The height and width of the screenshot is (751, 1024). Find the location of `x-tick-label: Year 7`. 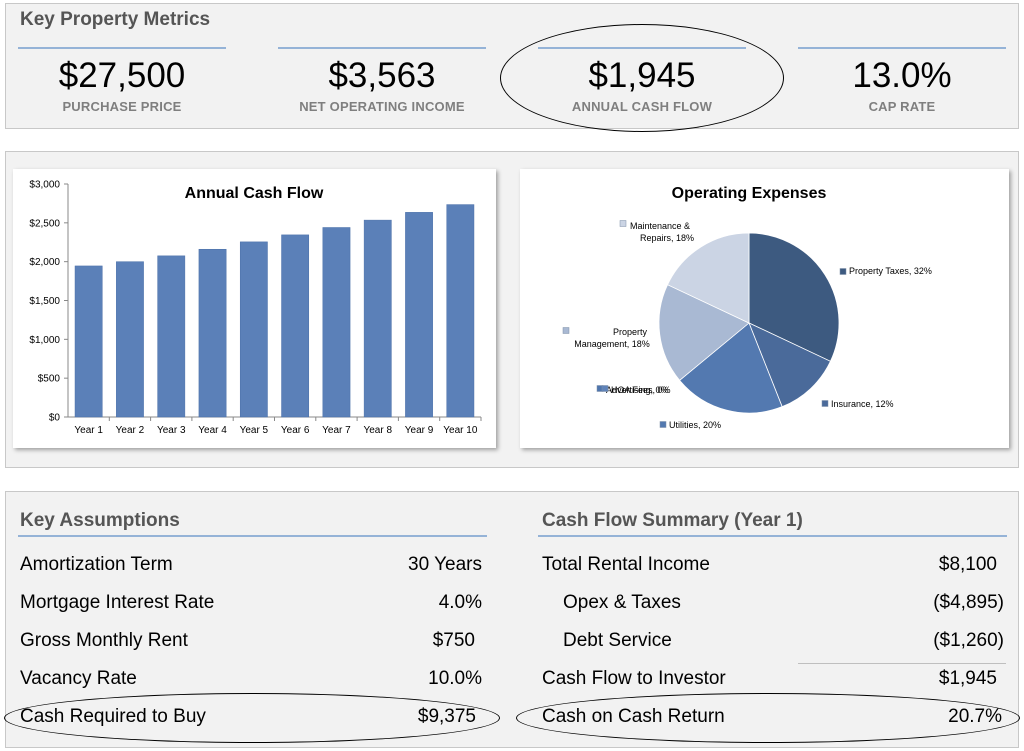

x-tick-label: Year 7 is located at coordinates (336, 430).